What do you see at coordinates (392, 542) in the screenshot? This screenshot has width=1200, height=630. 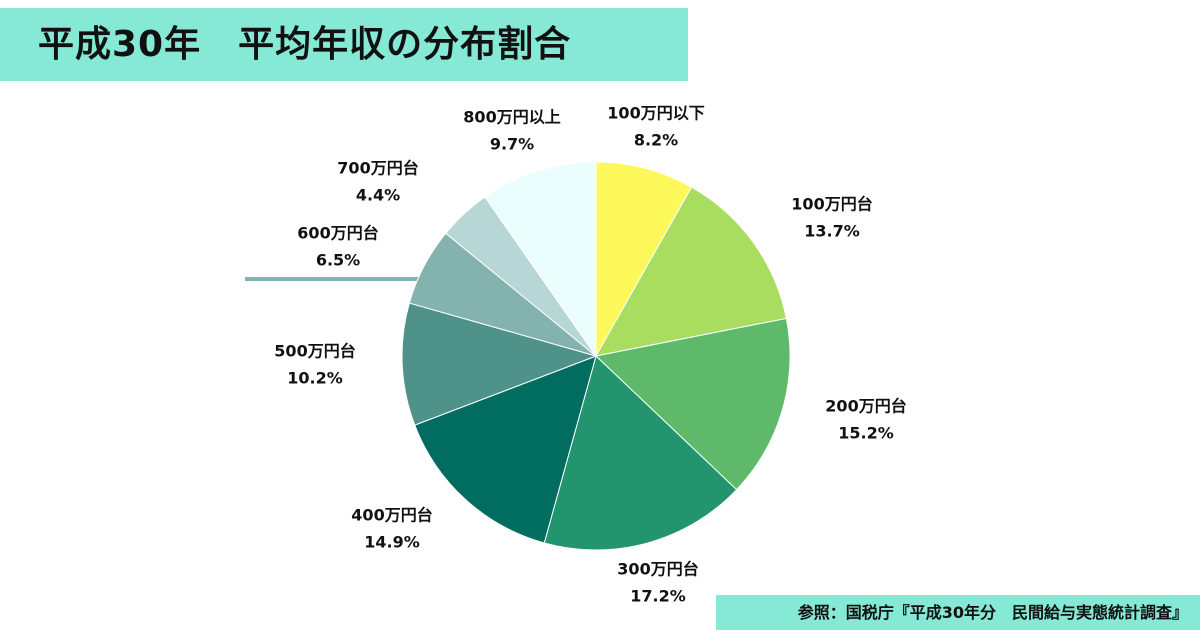 I see `slice-value-label-5: 14.9%` at bounding box center [392, 542].